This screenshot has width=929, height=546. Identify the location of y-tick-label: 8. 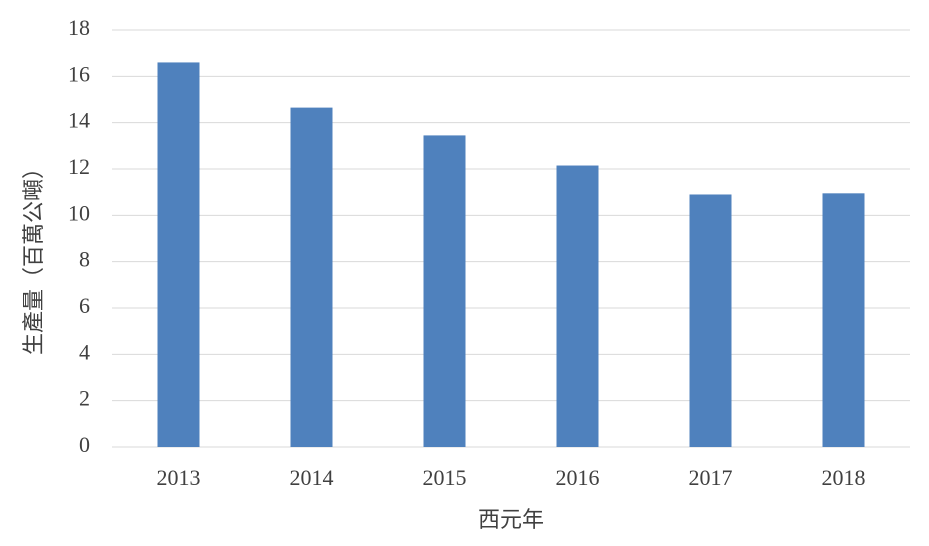
(84, 259).